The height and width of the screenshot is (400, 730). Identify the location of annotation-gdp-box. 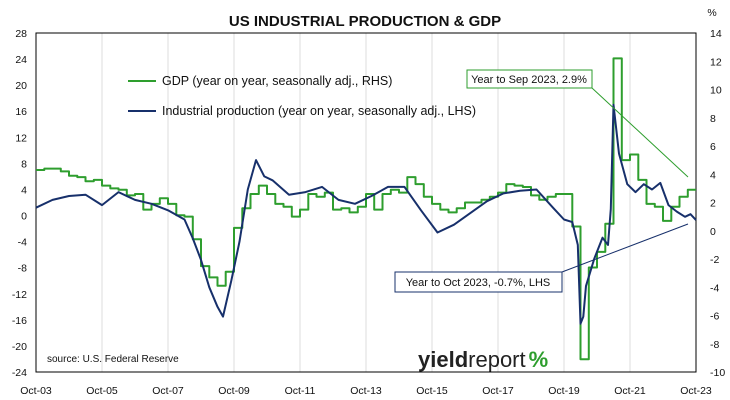
(529, 79).